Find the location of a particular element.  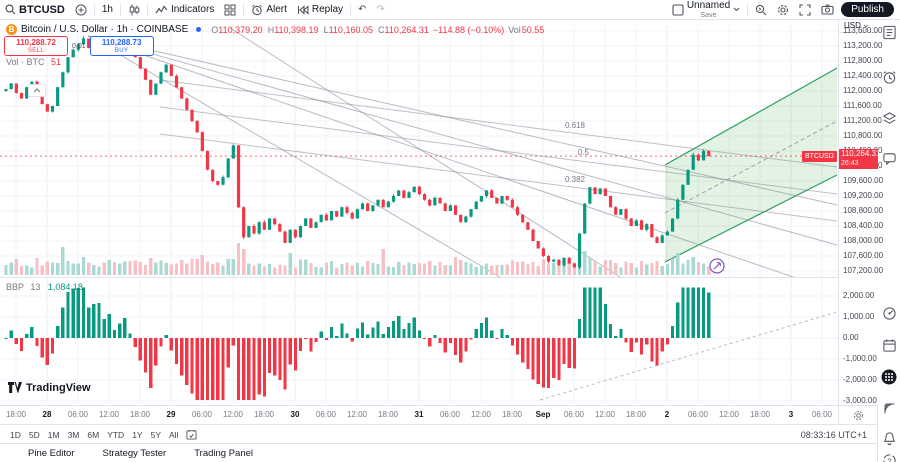

range-button-6m: 6M is located at coordinates (93, 434).